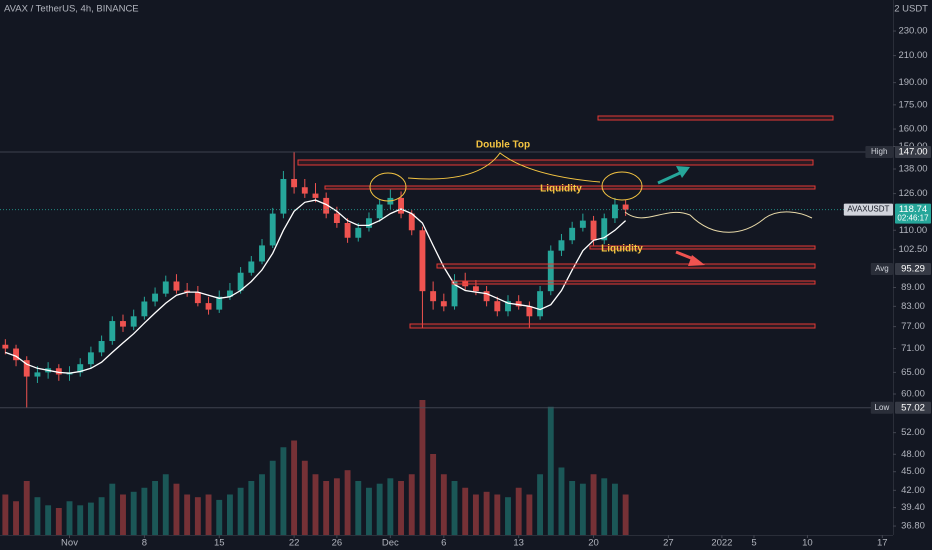 The image size is (932, 550). What do you see at coordinates (669, 178) in the screenshot?
I see `arrow` at bounding box center [669, 178].